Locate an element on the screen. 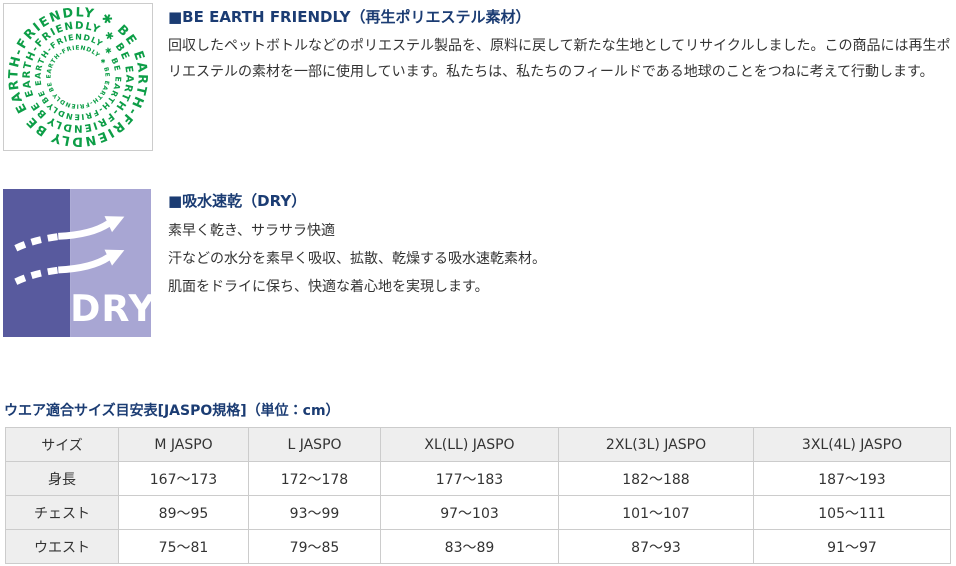 This screenshot has height=566, width=956. dry-line-2: 汗などの水分を素早く吸収、拡散、乾燥する吸水速乾素材。 is located at coordinates (357, 259).